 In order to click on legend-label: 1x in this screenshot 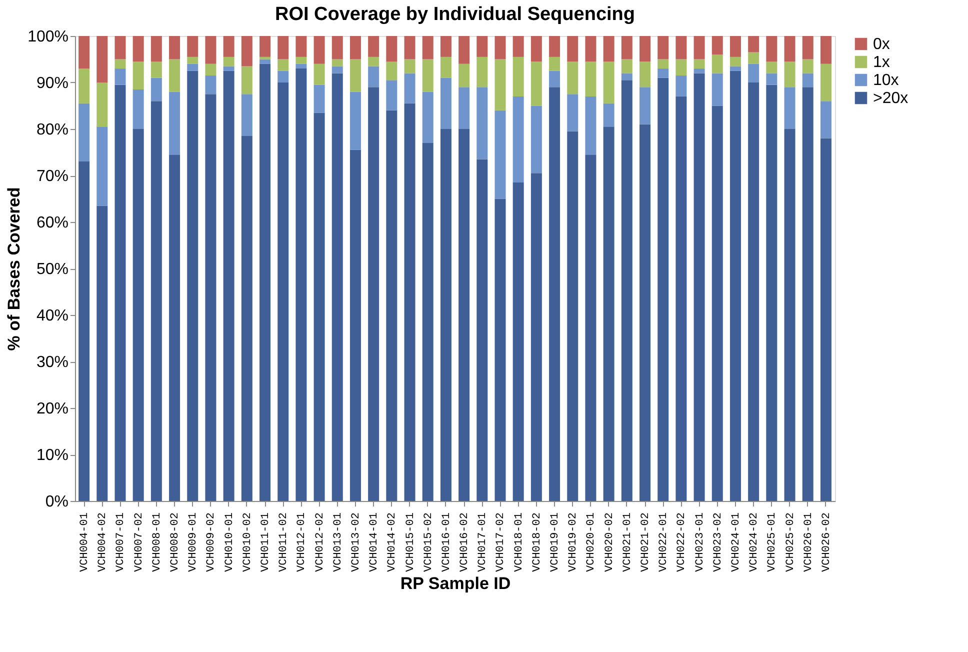, I will do `click(881, 62)`.